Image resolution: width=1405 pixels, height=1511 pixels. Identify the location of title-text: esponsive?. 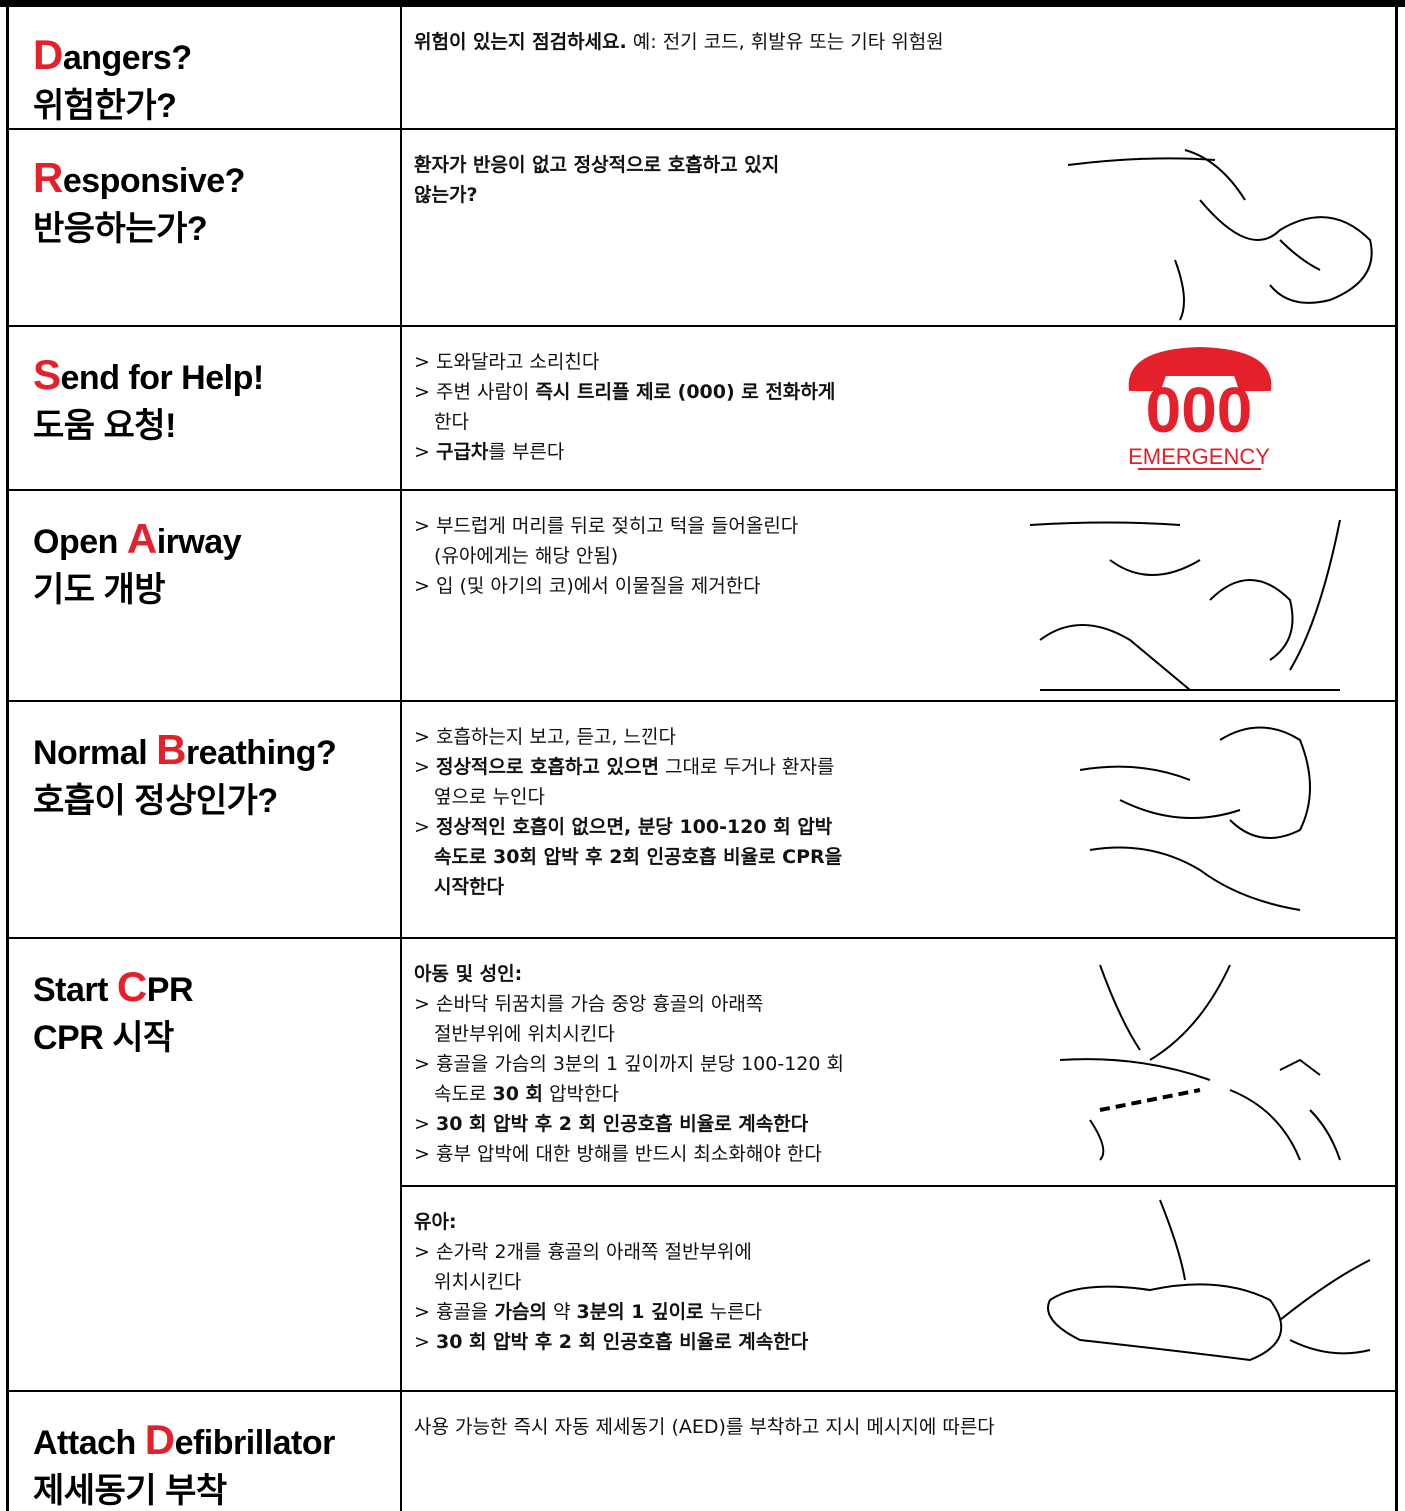
(154, 181).